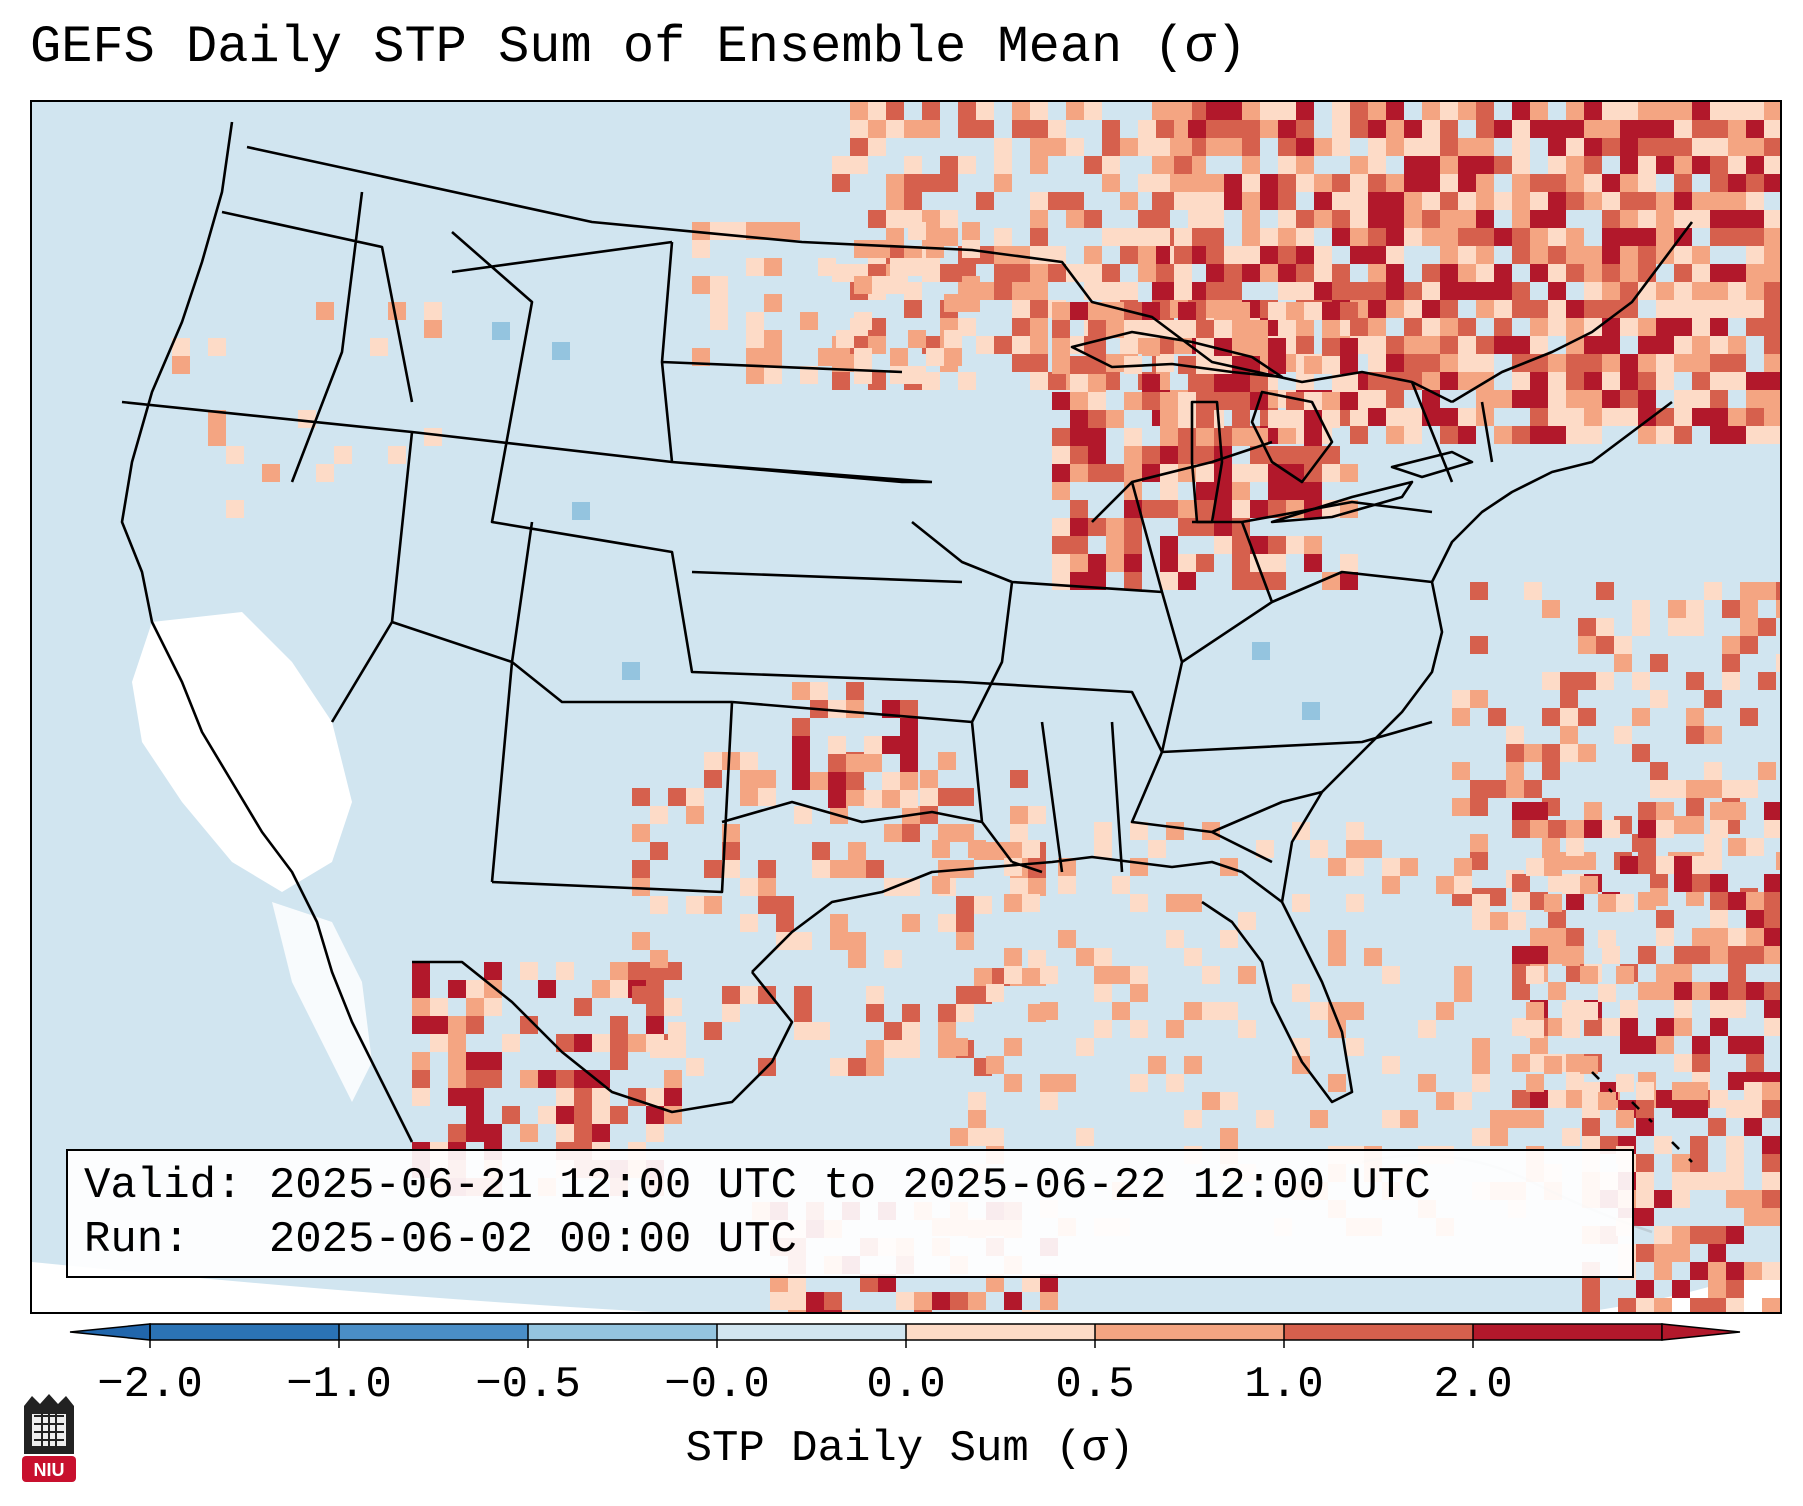  What do you see at coordinates (1292, 437) in the screenshot?
I see `lake-huron` at bounding box center [1292, 437].